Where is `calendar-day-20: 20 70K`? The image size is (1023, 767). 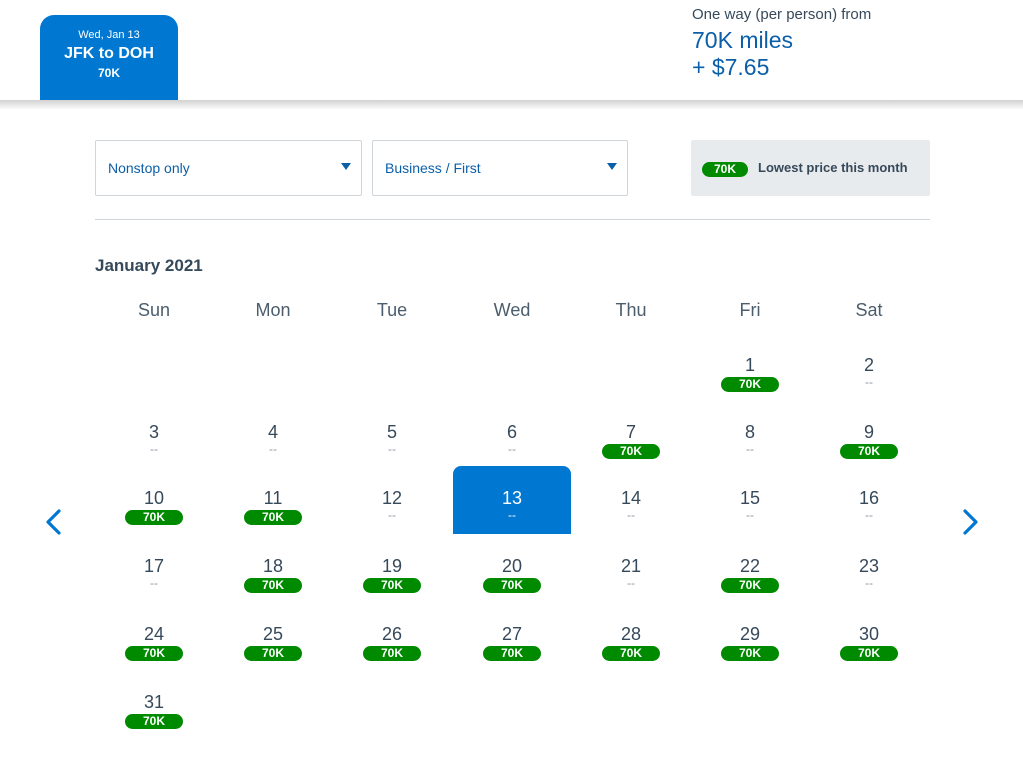 calendar-day-20: 20 70K is located at coordinates (512, 581).